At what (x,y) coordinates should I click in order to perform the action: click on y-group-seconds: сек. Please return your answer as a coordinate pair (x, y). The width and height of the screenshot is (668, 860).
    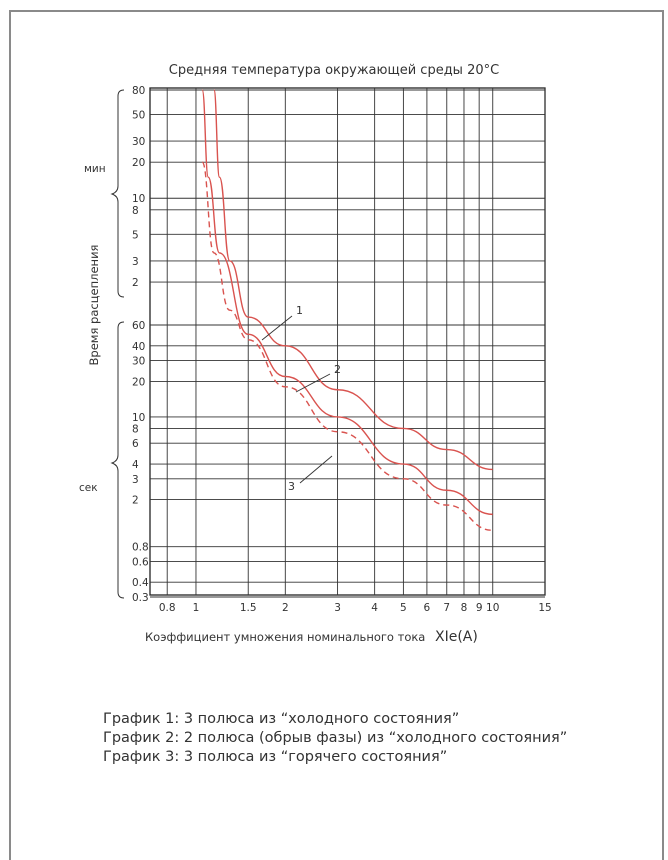
    Looking at the image, I should click on (88, 488).